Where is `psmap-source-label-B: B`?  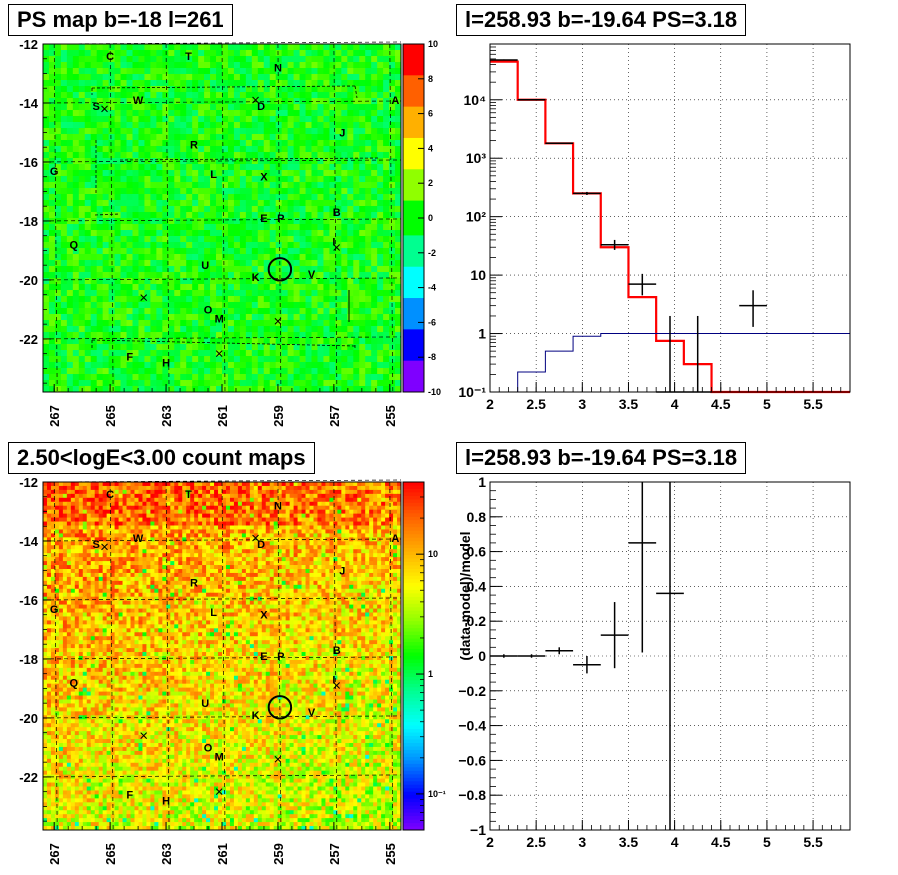 psmap-source-label-B: B is located at coordinates (337, 213).